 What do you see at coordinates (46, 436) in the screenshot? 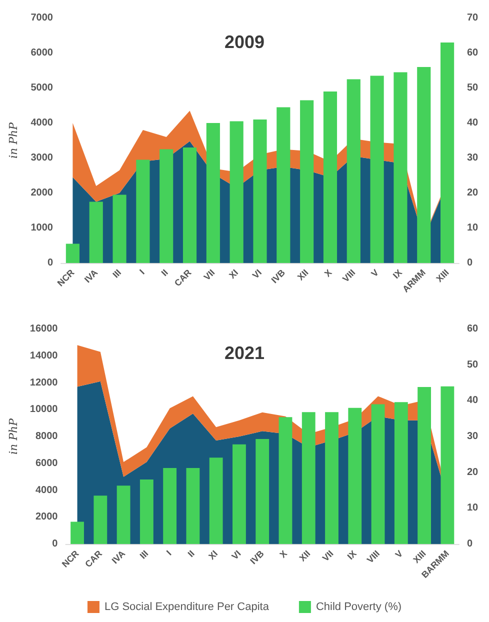
I see `y-tick-label: 8000` at bounding box center [46, 436].